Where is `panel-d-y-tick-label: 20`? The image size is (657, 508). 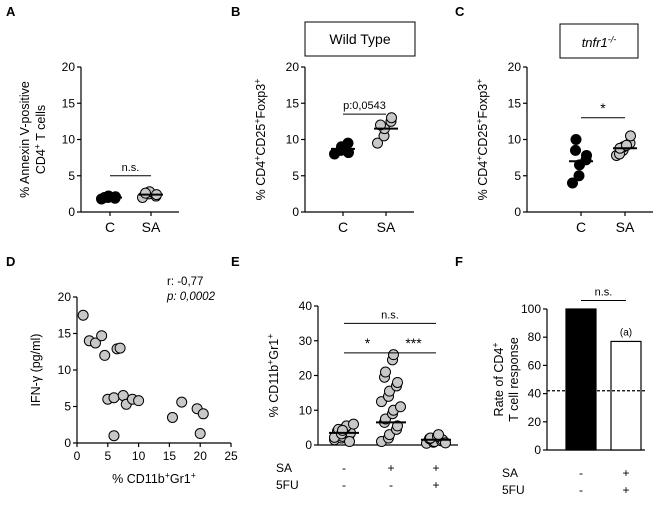 panel-d-y-tick-label: 20 is located at coordinates (65, 297).